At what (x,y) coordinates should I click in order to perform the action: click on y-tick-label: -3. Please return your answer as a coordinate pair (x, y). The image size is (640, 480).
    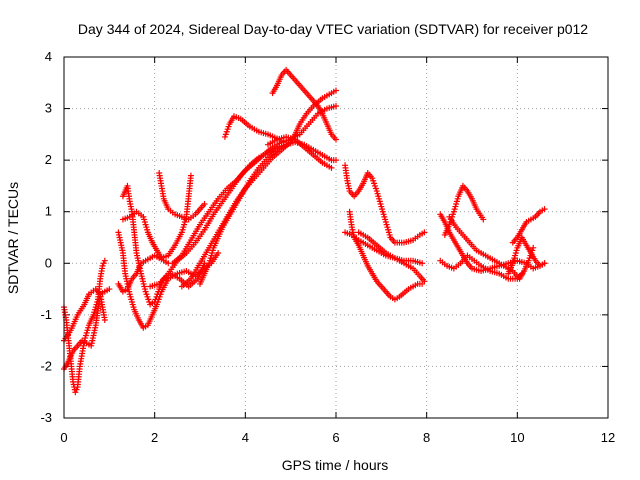
    Looking at the image, I should click on (46, 417).